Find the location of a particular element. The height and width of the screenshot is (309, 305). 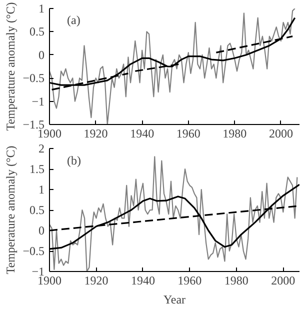

annotation: (a) is located at coordinates (73, 20).